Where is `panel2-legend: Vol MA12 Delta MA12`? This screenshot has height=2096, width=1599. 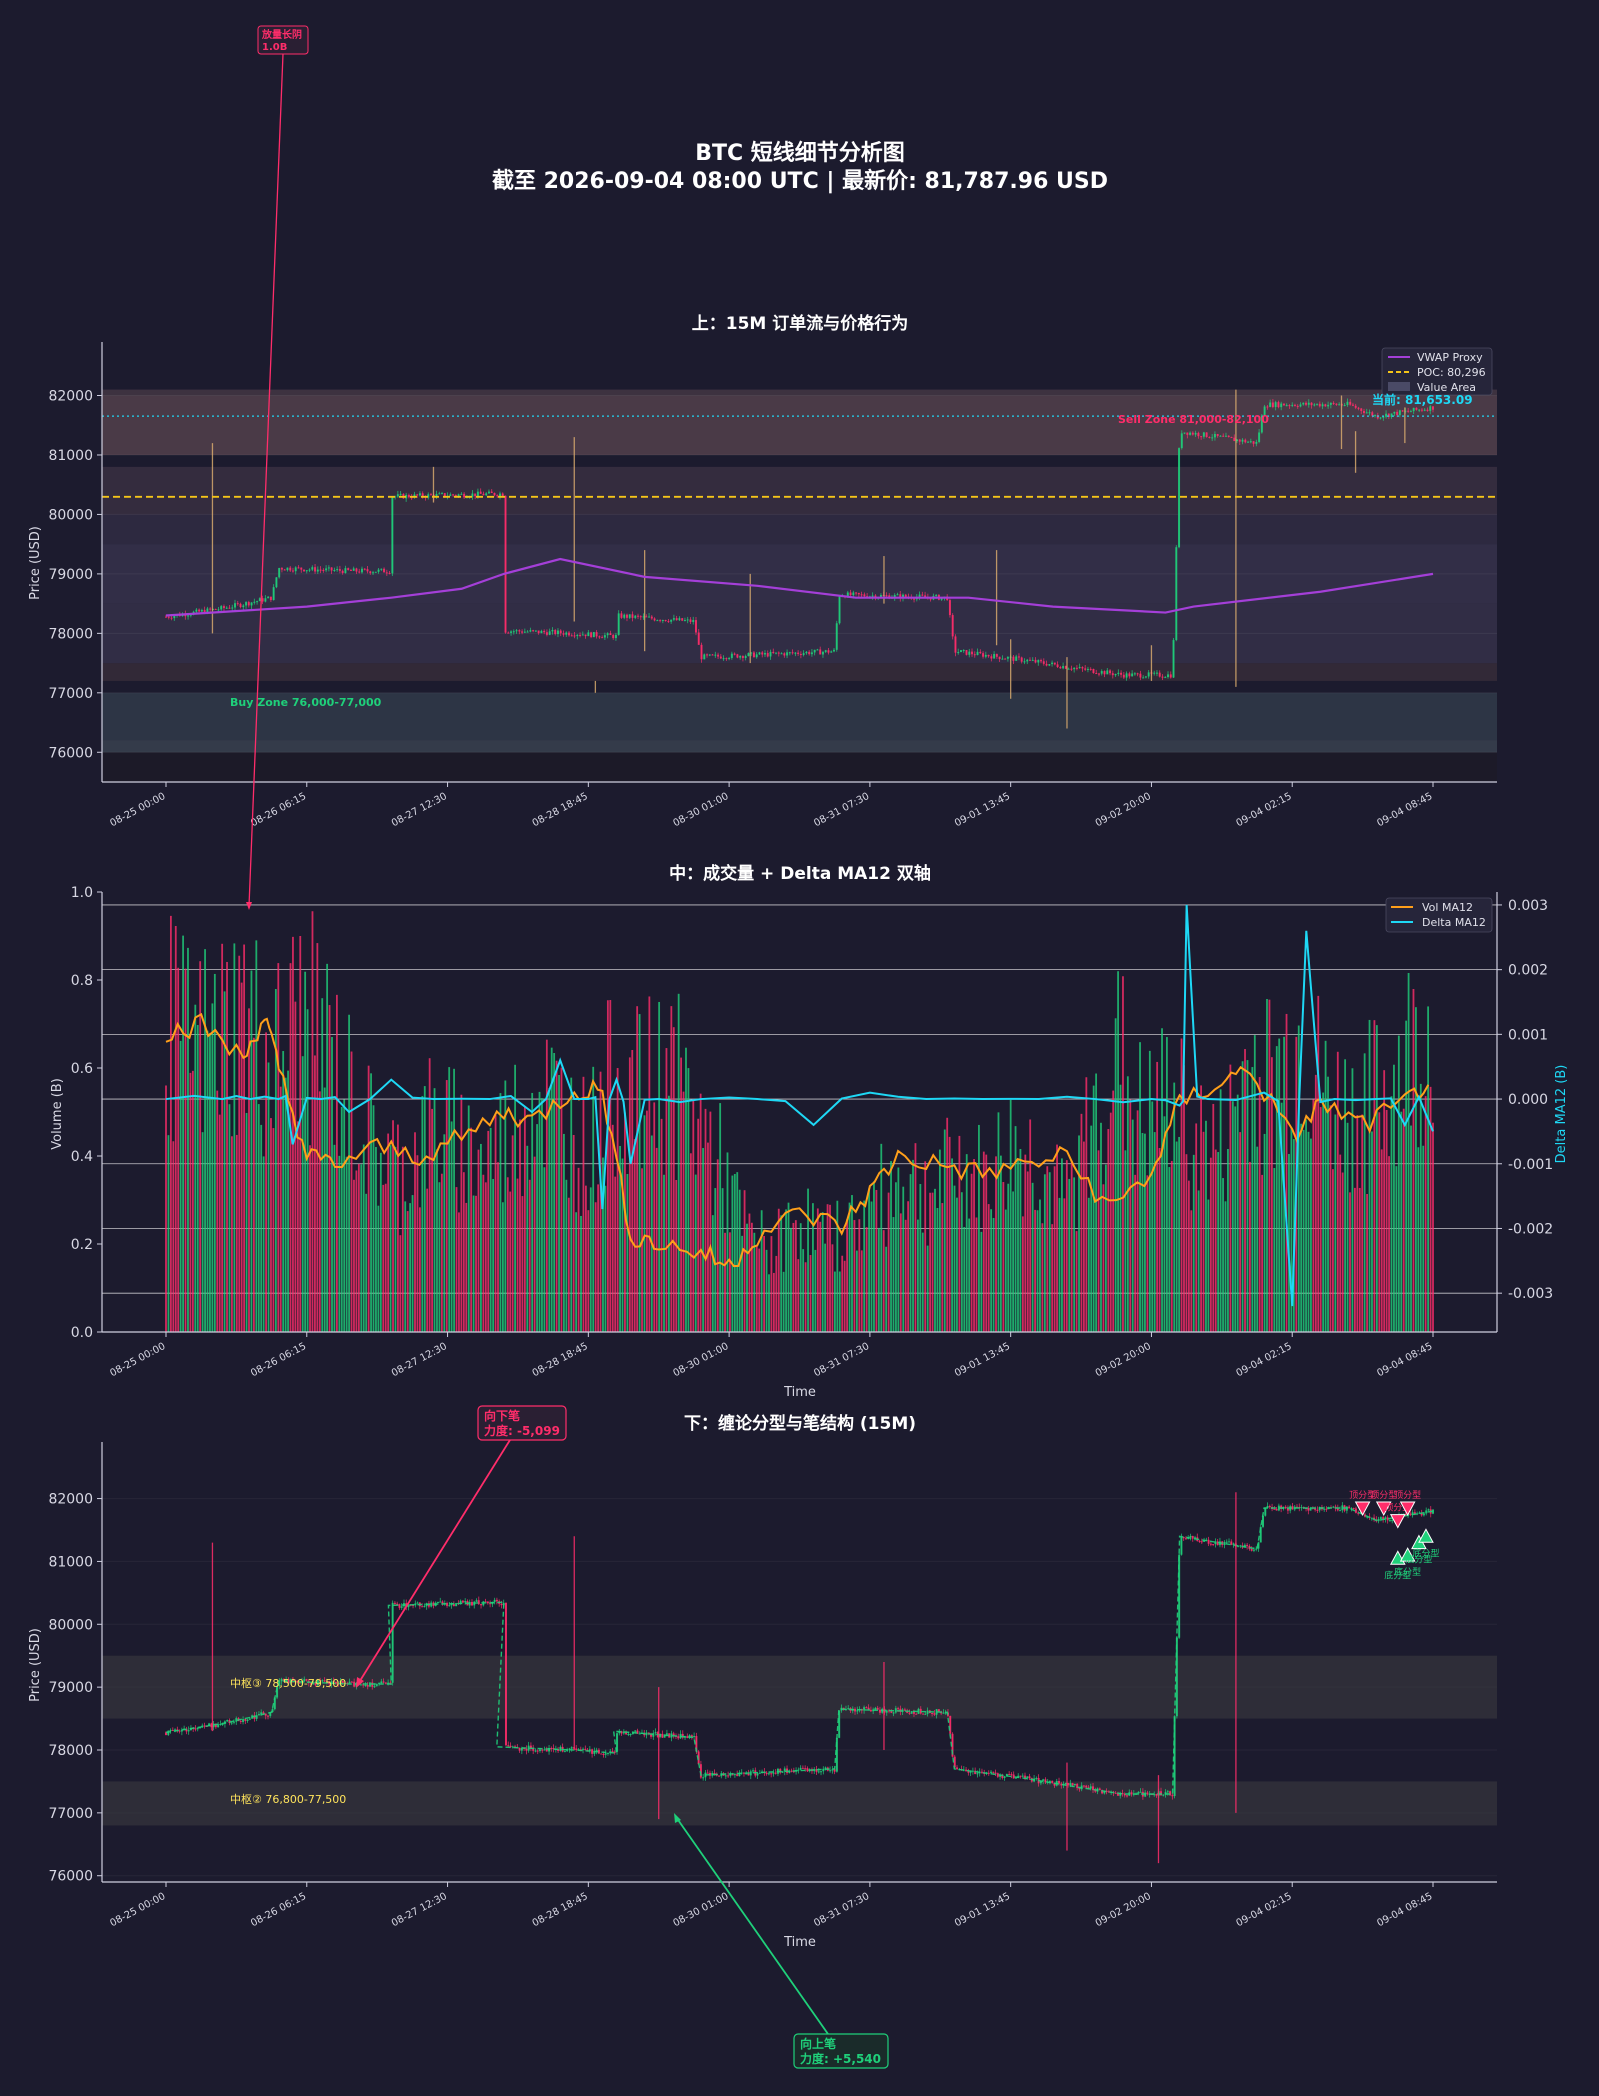
panel2-legend: Vol MA12 Delta MA12 is located at coordinates (1439, 915).